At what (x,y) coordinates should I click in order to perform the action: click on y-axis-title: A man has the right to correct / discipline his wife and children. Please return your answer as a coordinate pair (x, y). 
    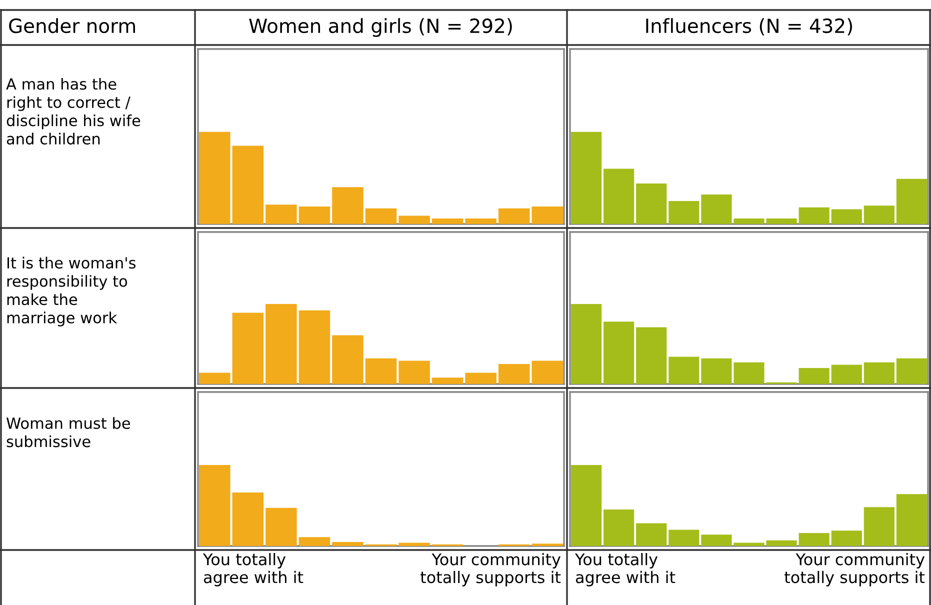
    Looking at the image, I should click on (73, 111).